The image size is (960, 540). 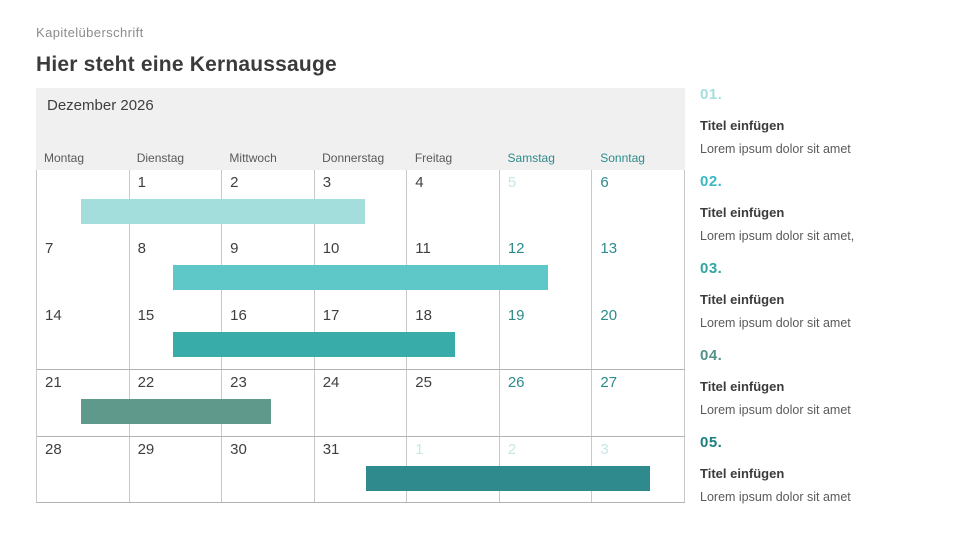 I want to click on day-cell: 26, so click(x=546, y=403).